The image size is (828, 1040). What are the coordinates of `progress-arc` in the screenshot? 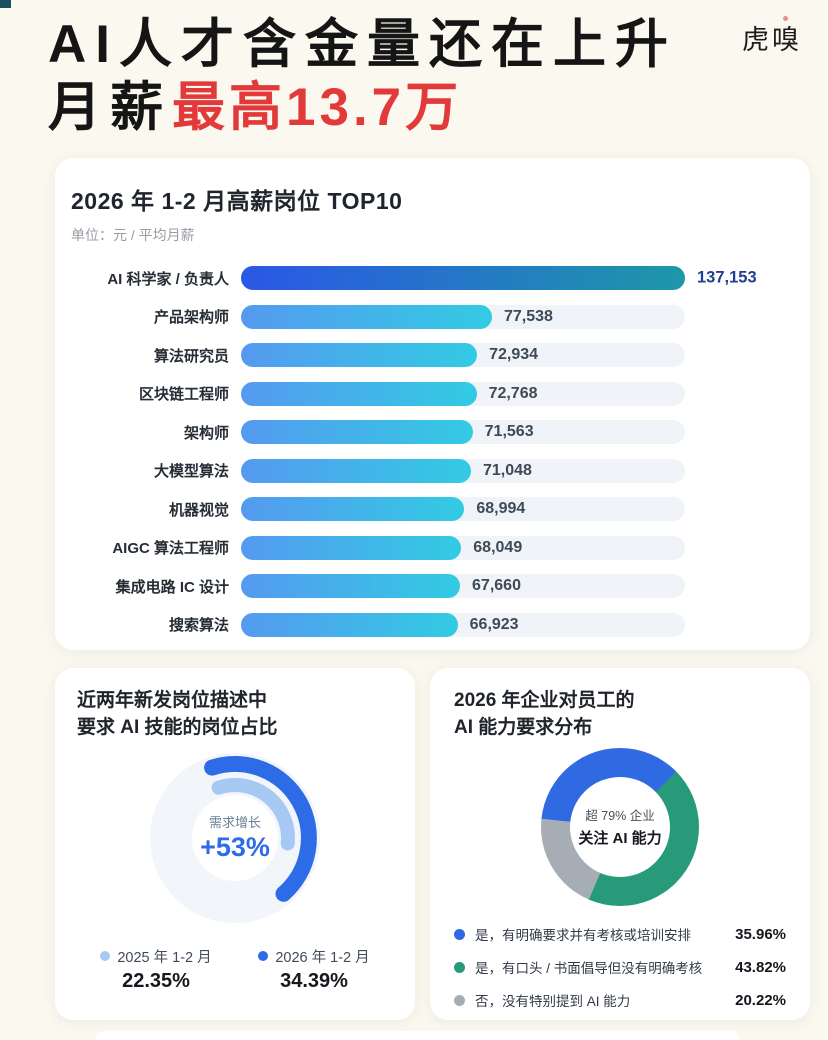 It's located at (260, 828).